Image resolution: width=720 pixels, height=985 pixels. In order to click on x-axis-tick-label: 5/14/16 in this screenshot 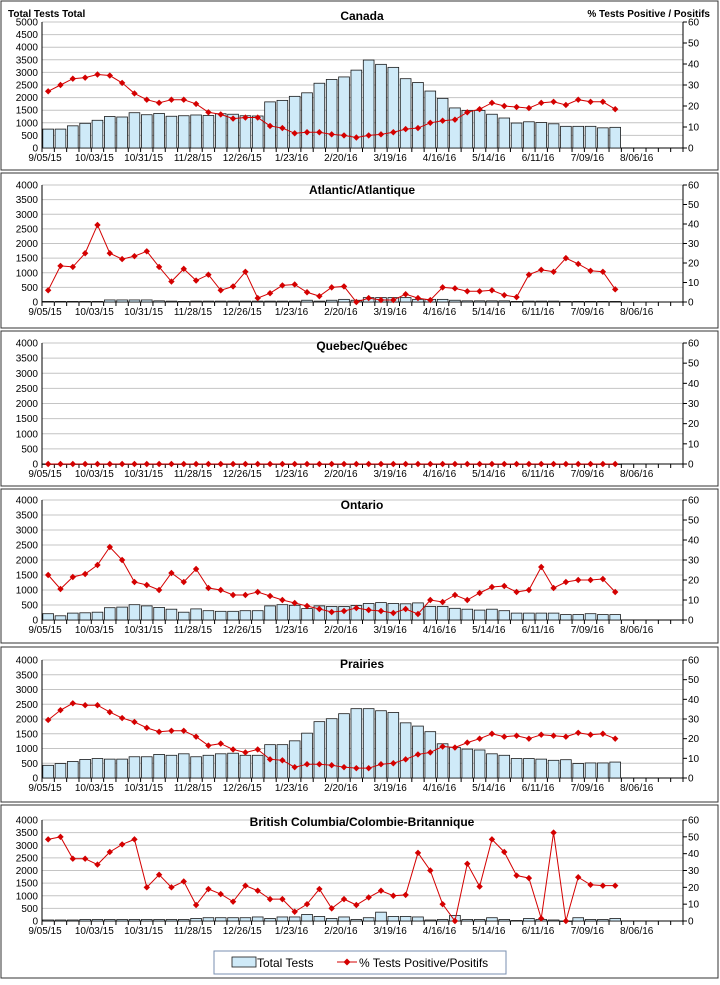, I will do `click(489, 788)`.